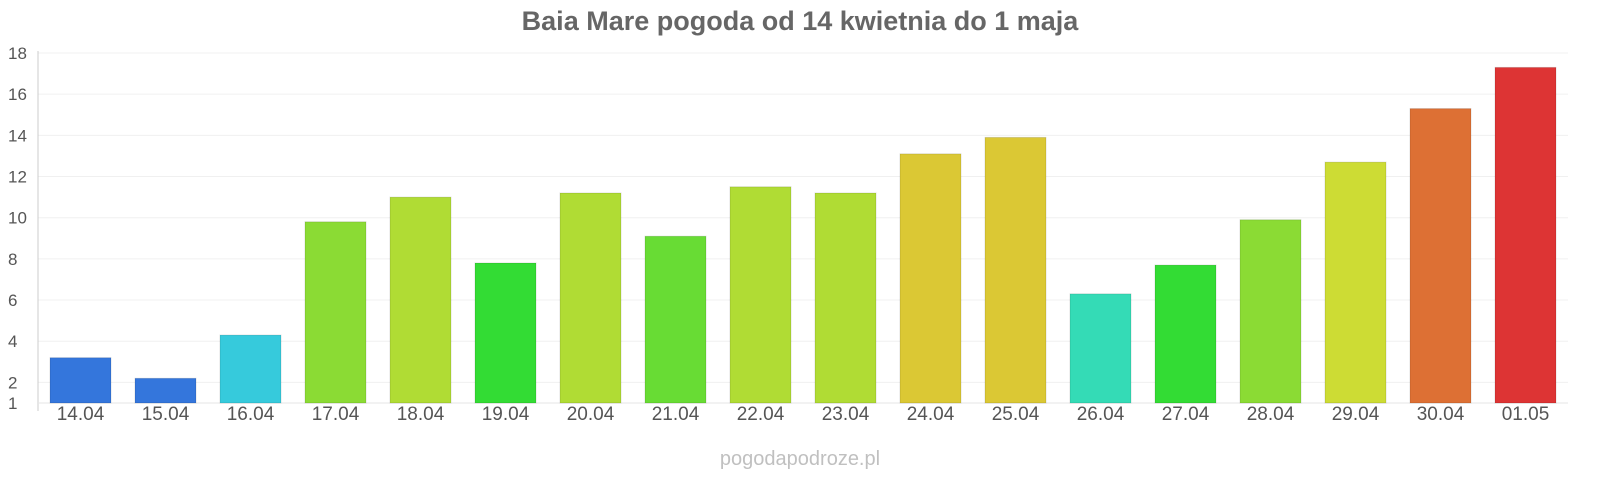 This screenshot has width=1600, height=480. What do you see at coordinates (1355, 282) in the screenshot?
I see `bar-29.04` at bounding box center [1355, 282].